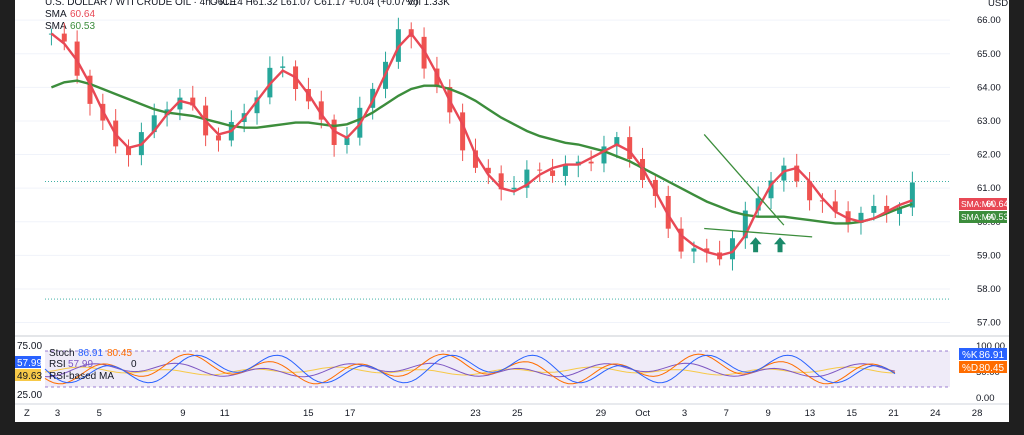 This screenshot has height=435, width=1024. Describe the element at coordinates (57, 413) in the screenshot. I see `time-label: 3` at that location.